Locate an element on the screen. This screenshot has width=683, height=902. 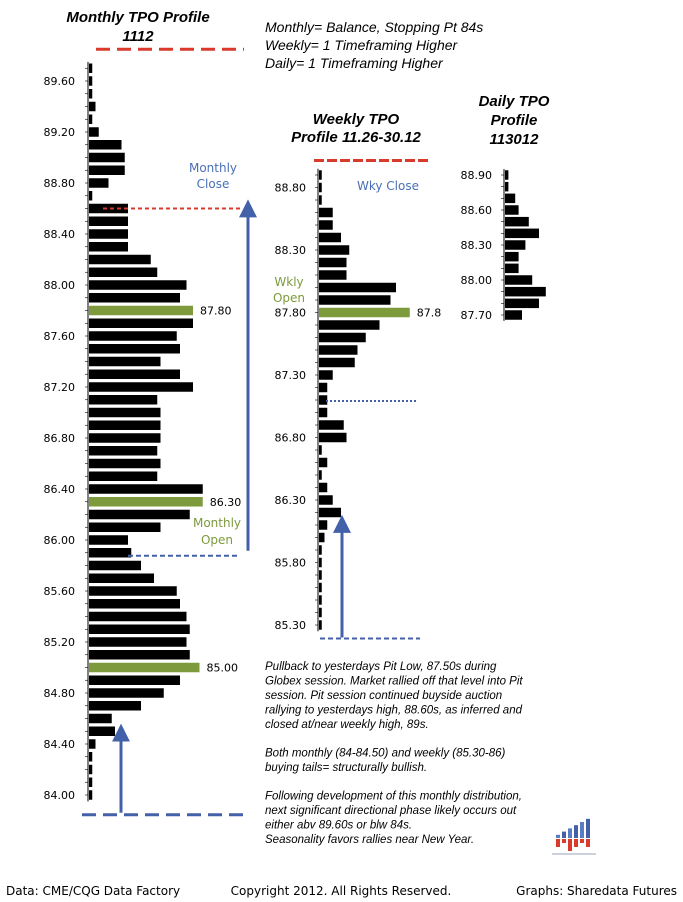
monthly-tick-label: 87.60 is located at coordinates (60, 336).